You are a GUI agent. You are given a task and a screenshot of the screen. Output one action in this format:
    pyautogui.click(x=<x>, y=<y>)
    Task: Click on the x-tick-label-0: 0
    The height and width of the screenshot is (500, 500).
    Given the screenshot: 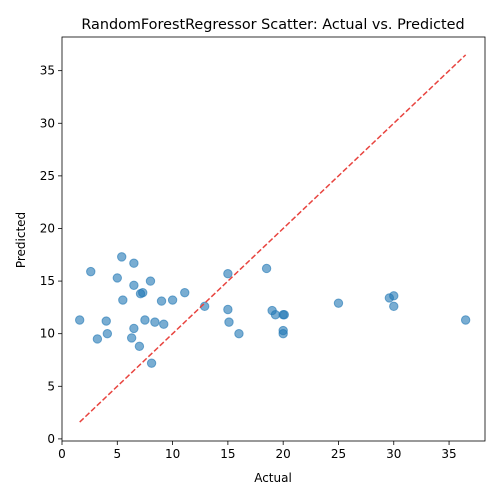 What is the action you would take?
    pyautogui.click(x=62, y=454)
    